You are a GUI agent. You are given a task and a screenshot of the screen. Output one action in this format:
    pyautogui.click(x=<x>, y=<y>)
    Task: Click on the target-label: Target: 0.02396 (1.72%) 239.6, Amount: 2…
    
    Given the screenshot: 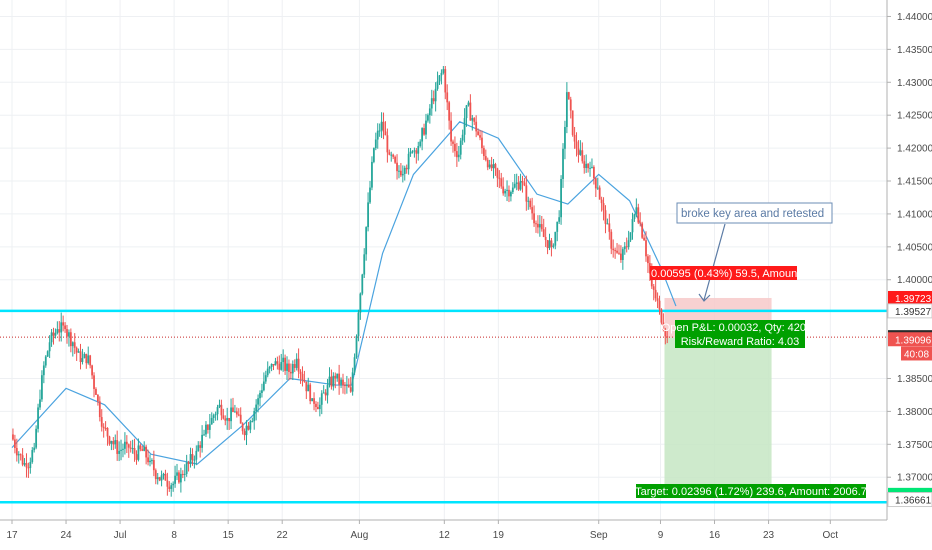 What is the action you would take?
    pyautogui.click(x=751, y=491)
    